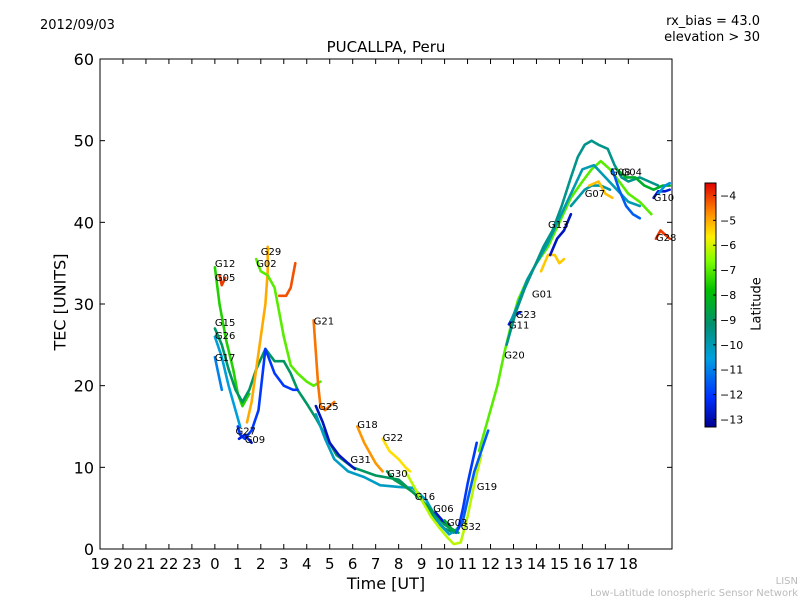 Image resolution: width=800 pixels, height=600 pixels. Describe the element at coordinates (222, 280) in the screenshot. I see `series-line-g05` at that location.